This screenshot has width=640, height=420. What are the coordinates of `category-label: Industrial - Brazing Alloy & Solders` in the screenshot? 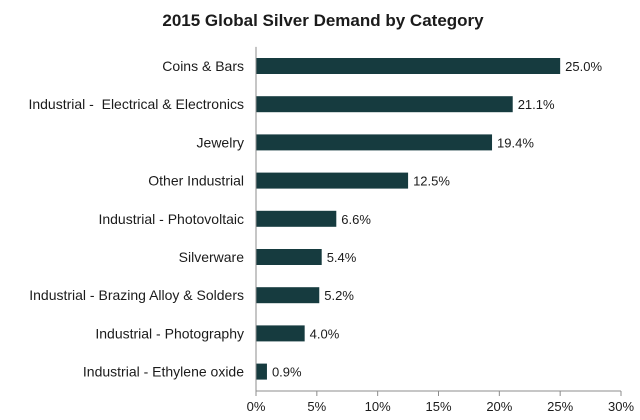 It's located at (136, 295).